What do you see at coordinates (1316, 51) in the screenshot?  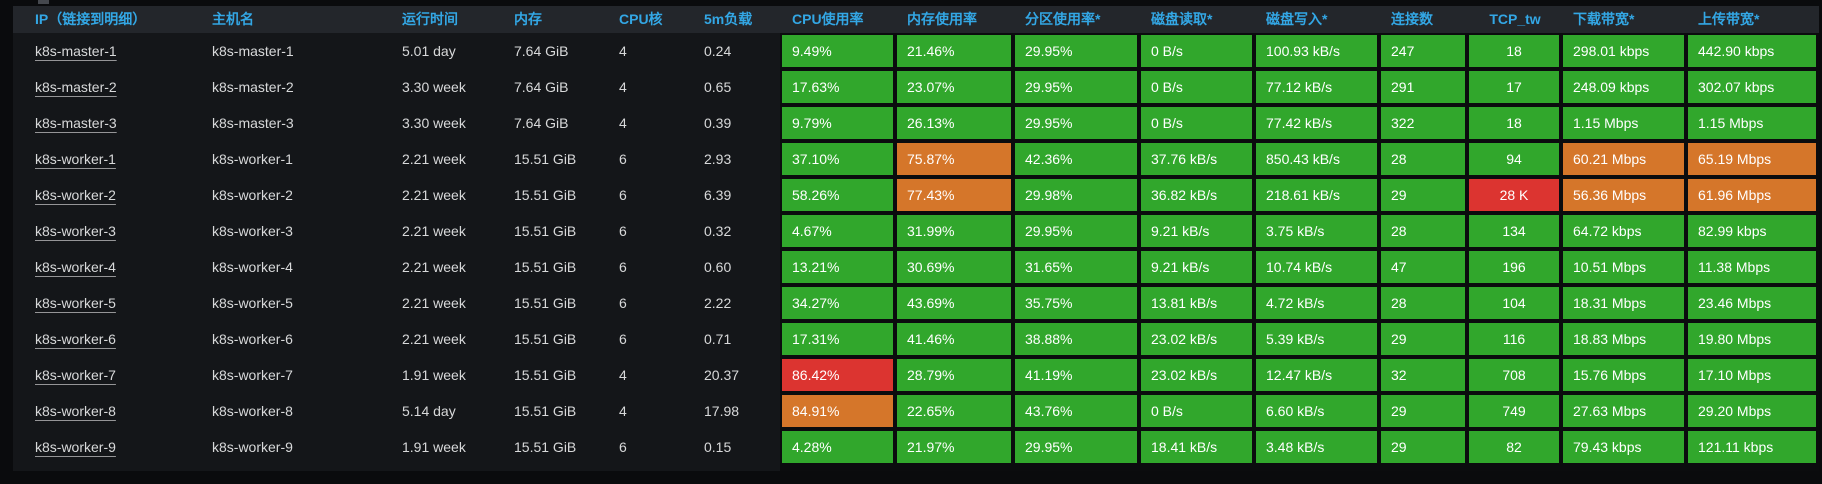 I see `metric-value: 100.93 kB/s` at bounding box center [1316, 51].